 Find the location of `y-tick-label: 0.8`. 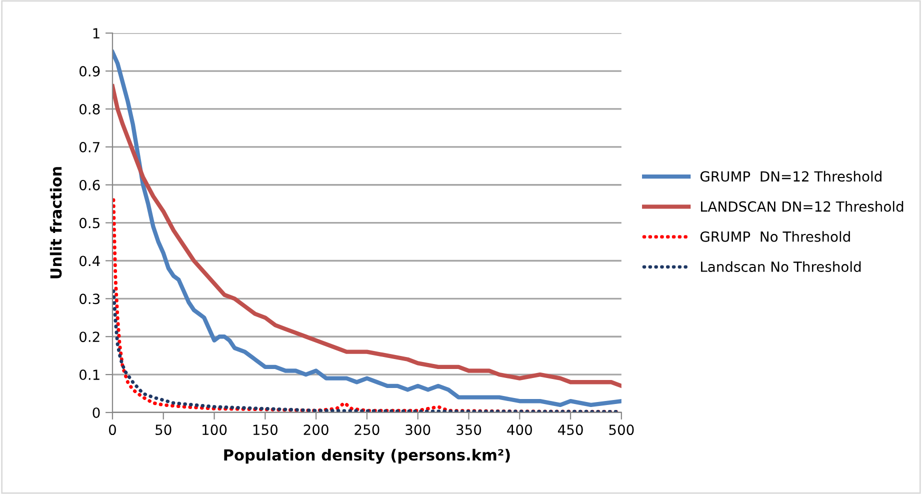

y-tick-label: 0.8 is located at coordinates (90, 109).